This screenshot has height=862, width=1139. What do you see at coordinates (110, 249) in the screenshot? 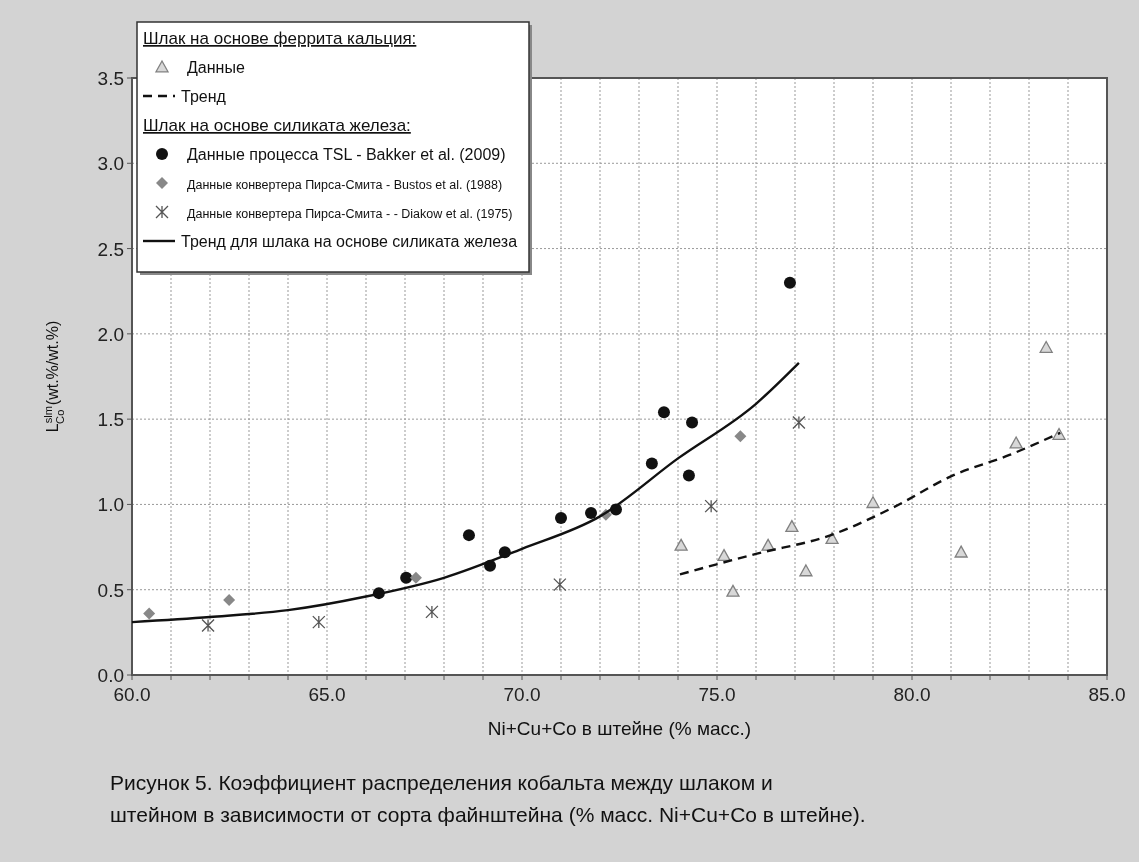
I see `y-tick-label: 2.5` at bounding box center [110, 249].